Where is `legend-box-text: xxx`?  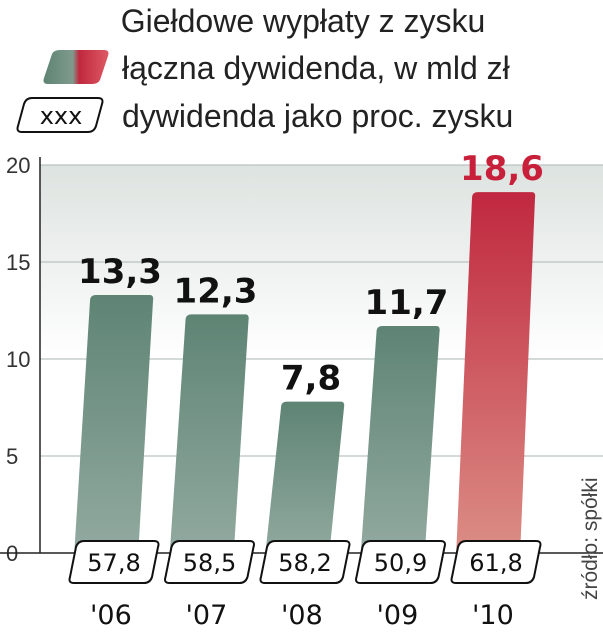 legend-box-text: xxx is located at coordinates (61, 116).